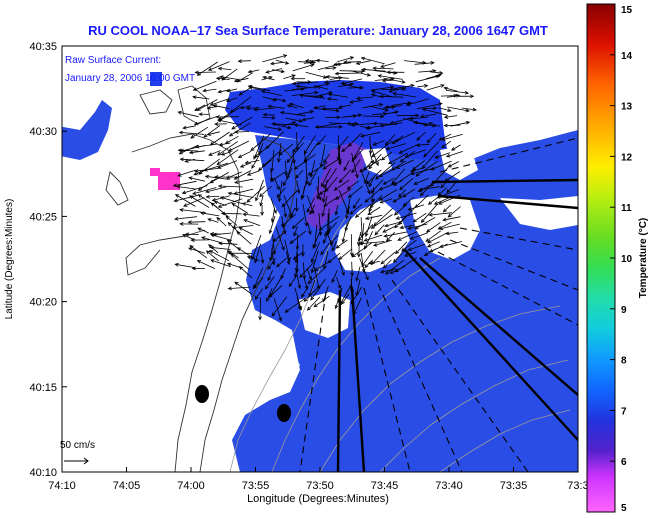  Describe the element at coordinates (318, 499) in the screenshot. I see `x-axis-label: Longitude (Degrees:Minutes)` at that location.